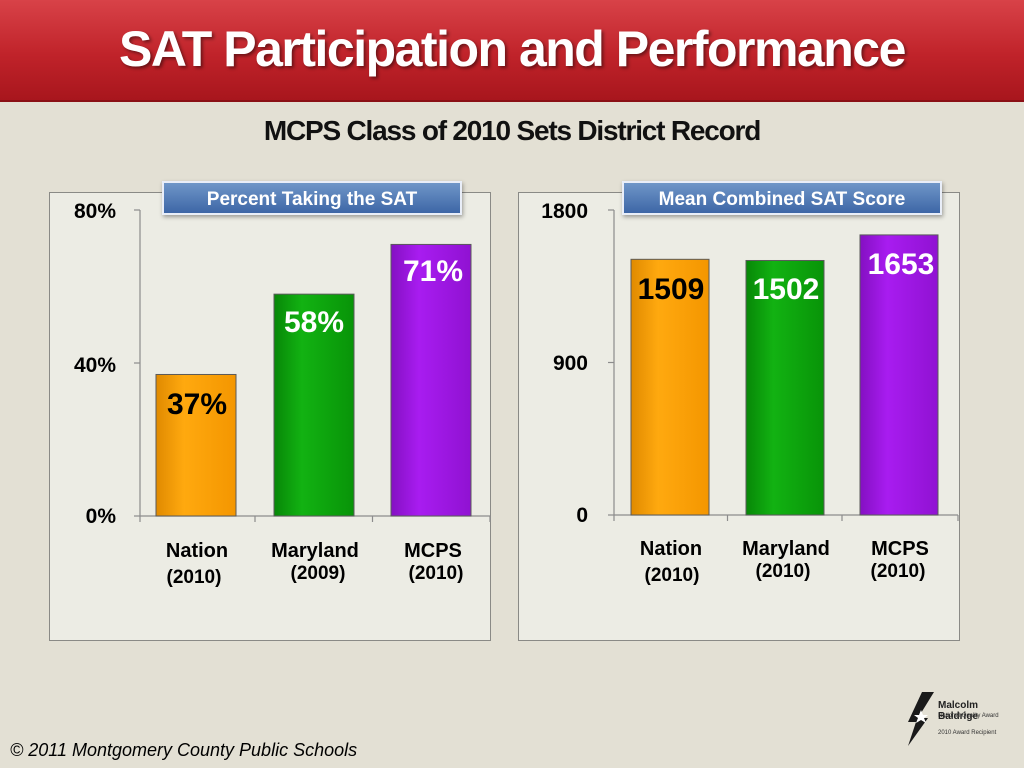 The height and width of the screenshot is (768, 1024). I want to click on data-label-nation-participation: 37%, so click(197, 404).